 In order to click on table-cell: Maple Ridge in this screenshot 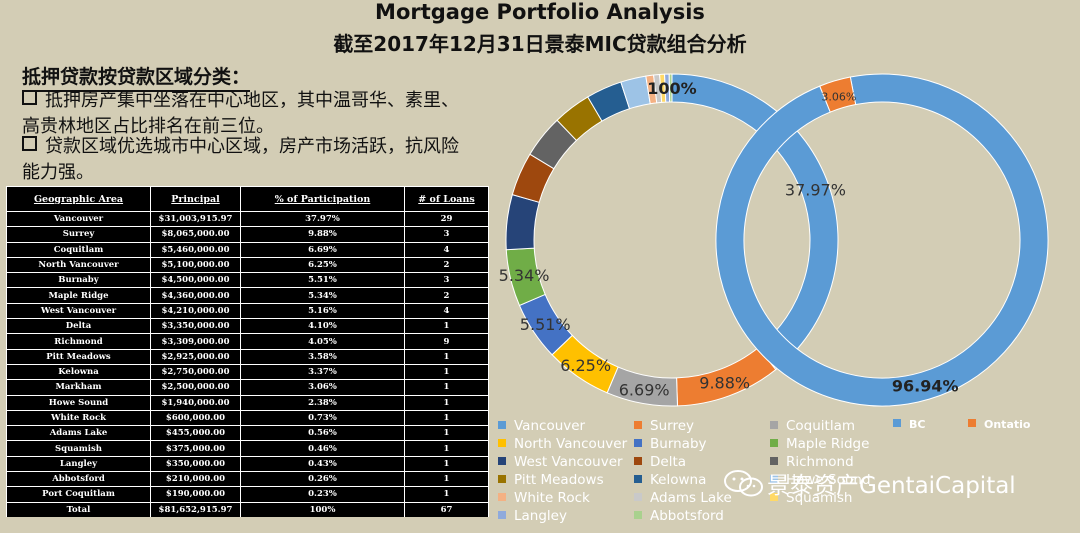, I will do `click(78, 295)`.